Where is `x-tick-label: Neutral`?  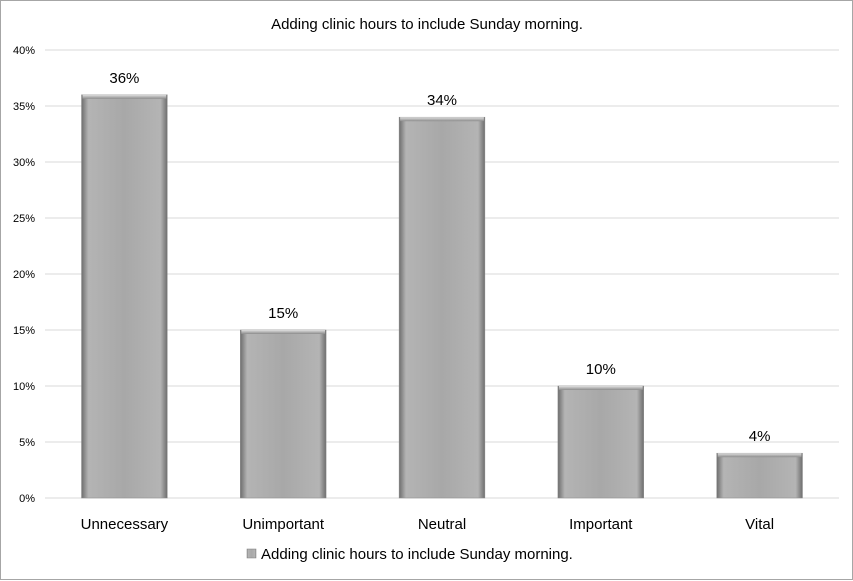 x-tick-label: Neutral is located at coordinates (442, 524).